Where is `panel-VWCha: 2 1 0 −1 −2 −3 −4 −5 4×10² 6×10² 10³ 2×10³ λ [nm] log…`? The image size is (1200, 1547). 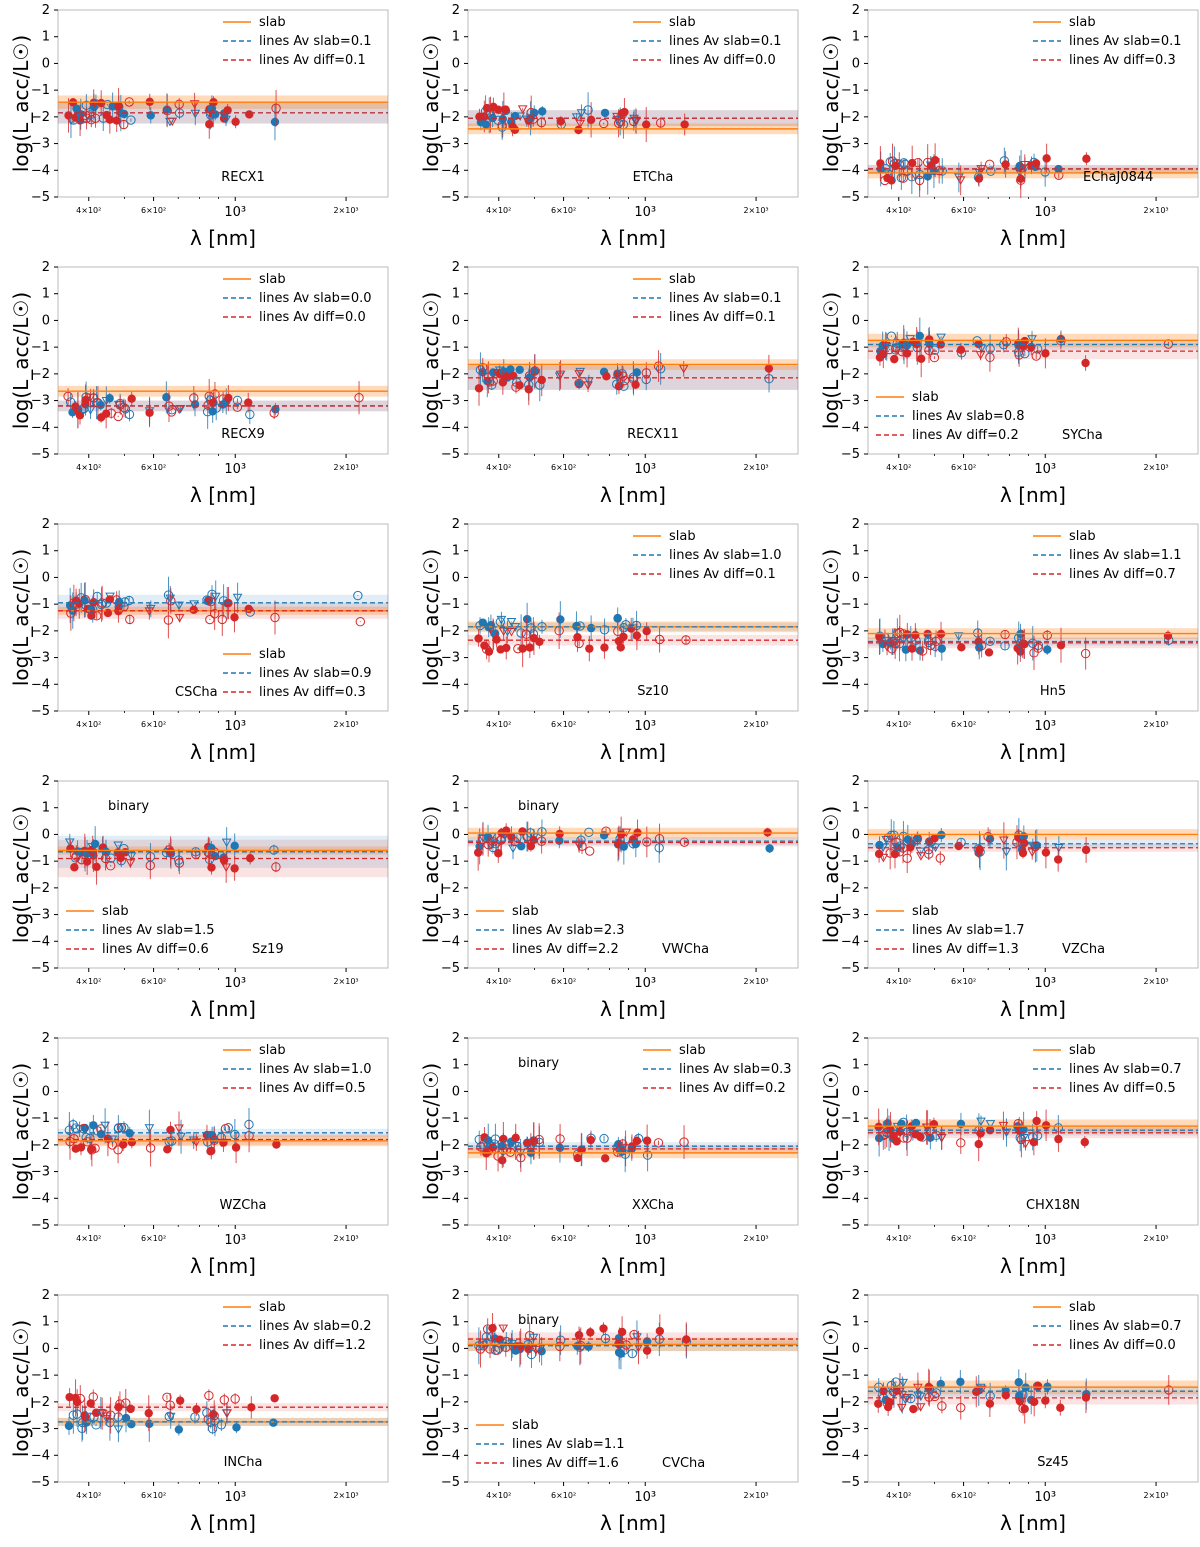
panel-VWCha: 2 1 0 −1 −2 −3 −4 −5 4×10² 6×10² 10³ 2×10³ λ [nm] log… is located at coordinates (609, 897).